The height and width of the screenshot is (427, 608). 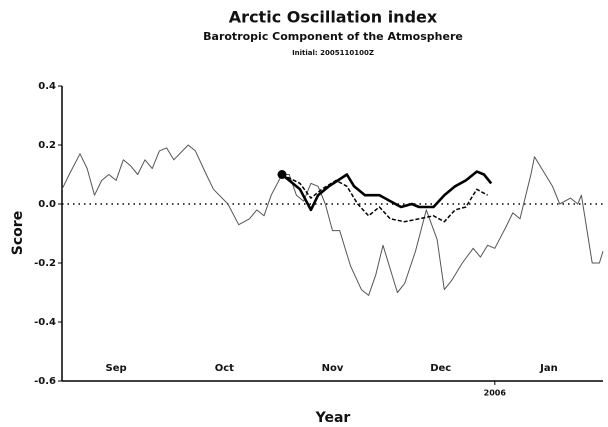 I want to click on month-label: Jan, so click(x=548, y=368).